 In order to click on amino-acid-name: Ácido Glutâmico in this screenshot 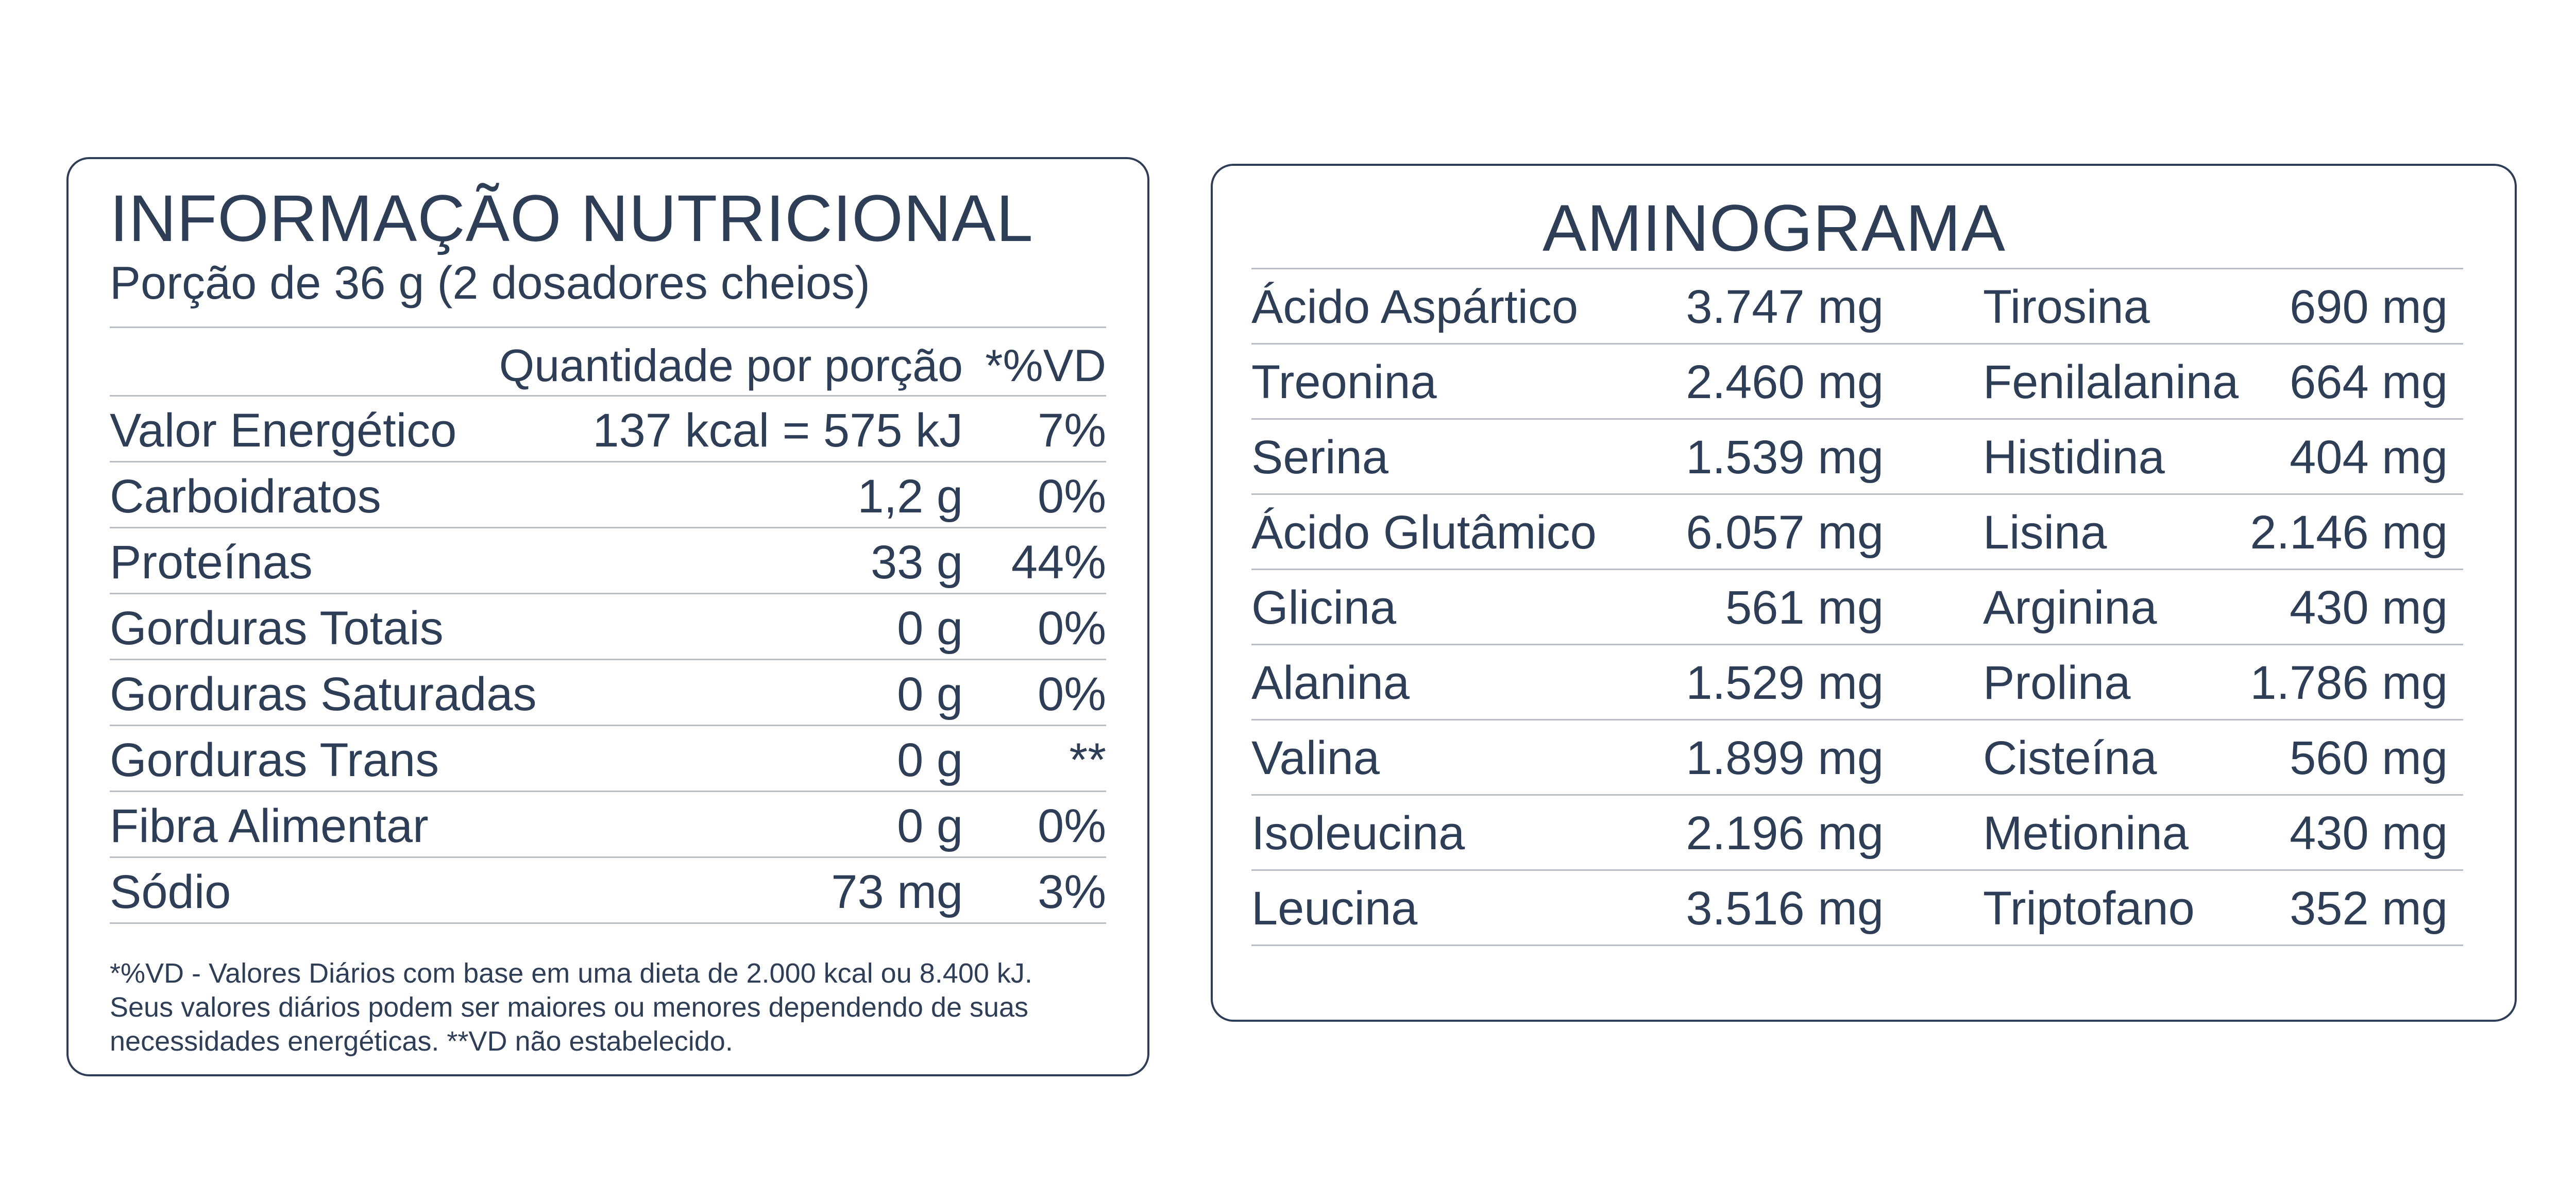, I will do `click(1424, 533)`.